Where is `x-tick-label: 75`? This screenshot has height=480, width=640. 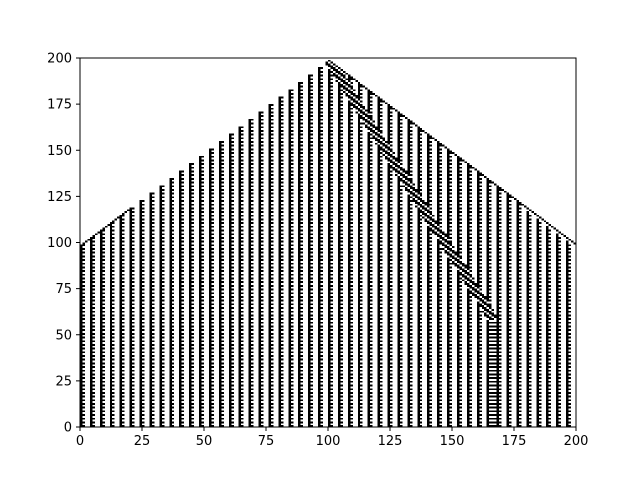 x-tick-label: 75 is located at coordinates (266, 441).